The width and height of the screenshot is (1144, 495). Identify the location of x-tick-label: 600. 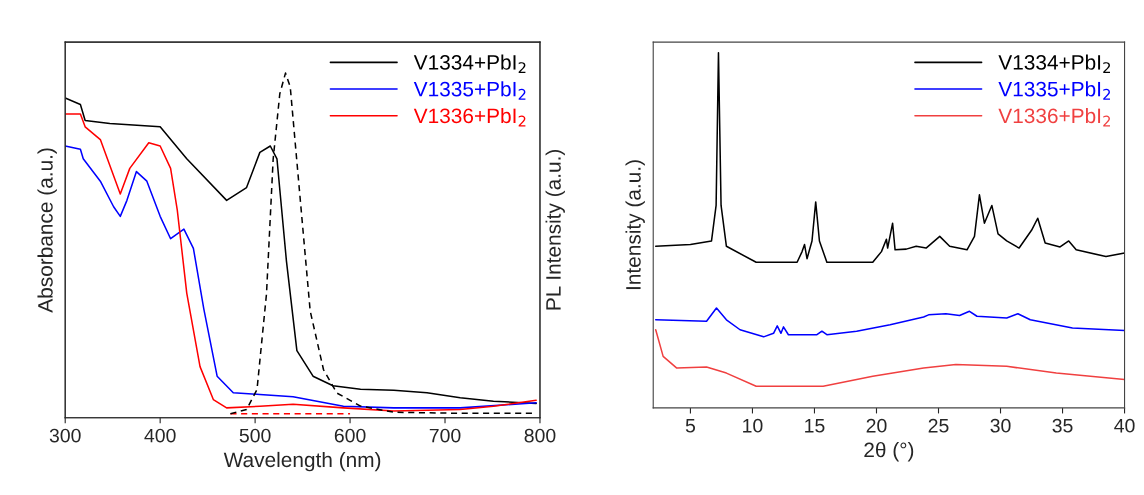
(350, 435).